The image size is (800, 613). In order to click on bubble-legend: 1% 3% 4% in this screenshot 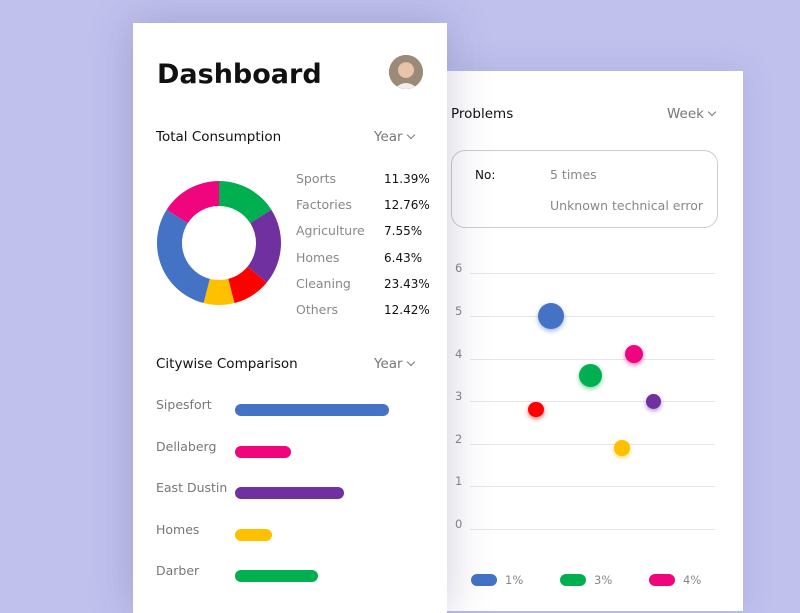, I will do `click(601, 580)`.